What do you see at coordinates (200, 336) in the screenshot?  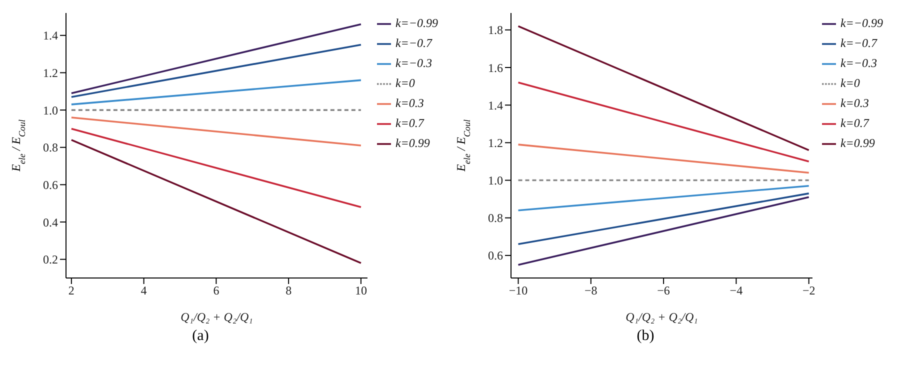 I see `text: (a)` at bounding box center [200, 336].